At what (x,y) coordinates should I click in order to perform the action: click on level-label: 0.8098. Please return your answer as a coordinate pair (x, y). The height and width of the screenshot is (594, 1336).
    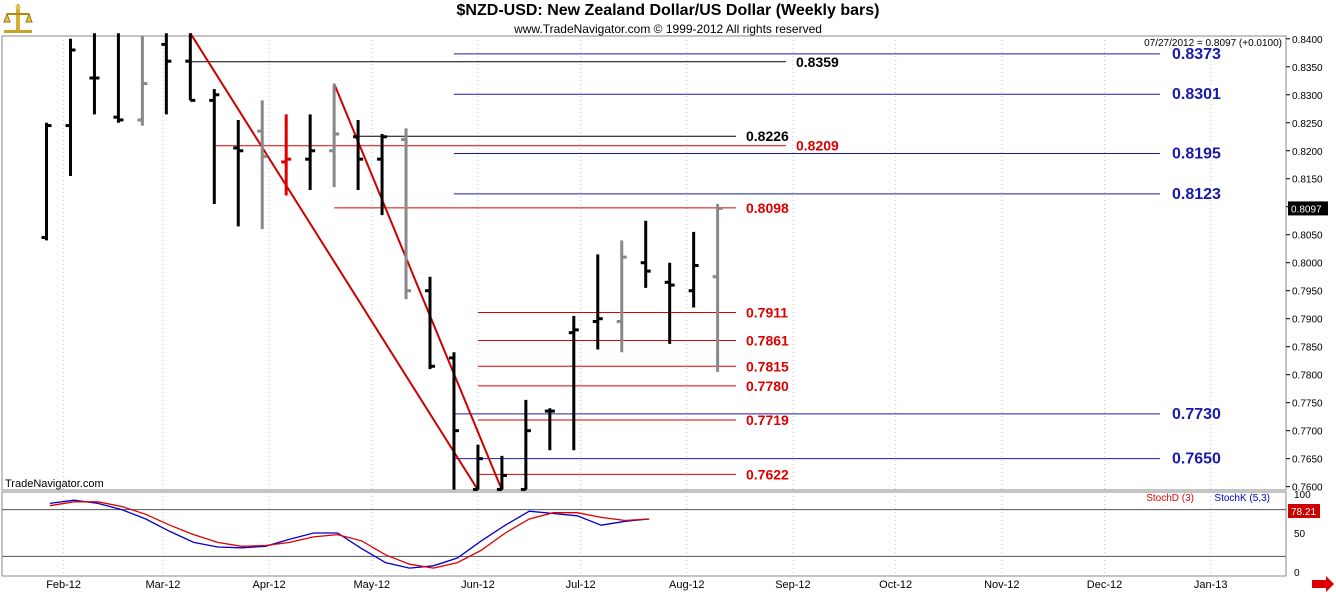
    Looking at the image, I should click on (767, 208).